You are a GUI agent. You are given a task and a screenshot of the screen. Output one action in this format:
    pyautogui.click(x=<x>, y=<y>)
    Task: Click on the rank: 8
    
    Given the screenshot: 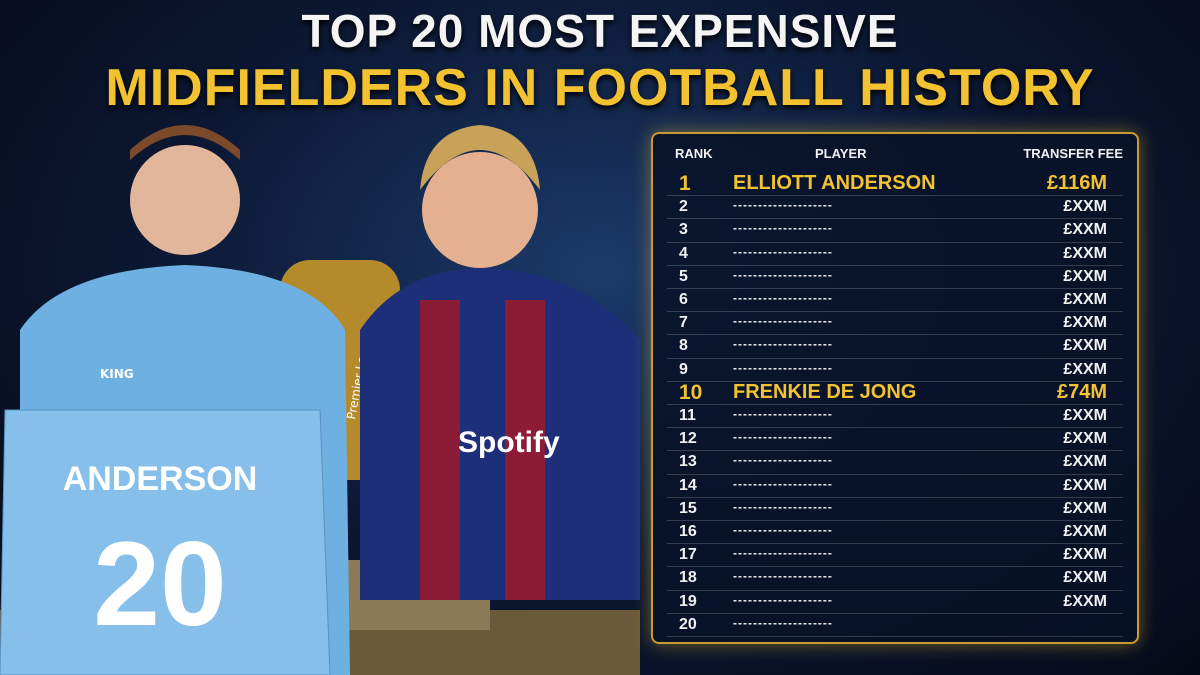 What is the action you would take?
    pyautogui.click(x=683, y=346)
    